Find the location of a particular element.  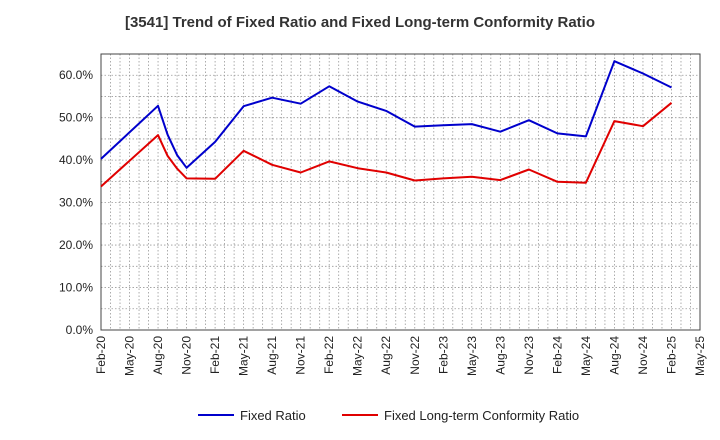

x-tick-label: May-24 is located at coordinates (586, 356).